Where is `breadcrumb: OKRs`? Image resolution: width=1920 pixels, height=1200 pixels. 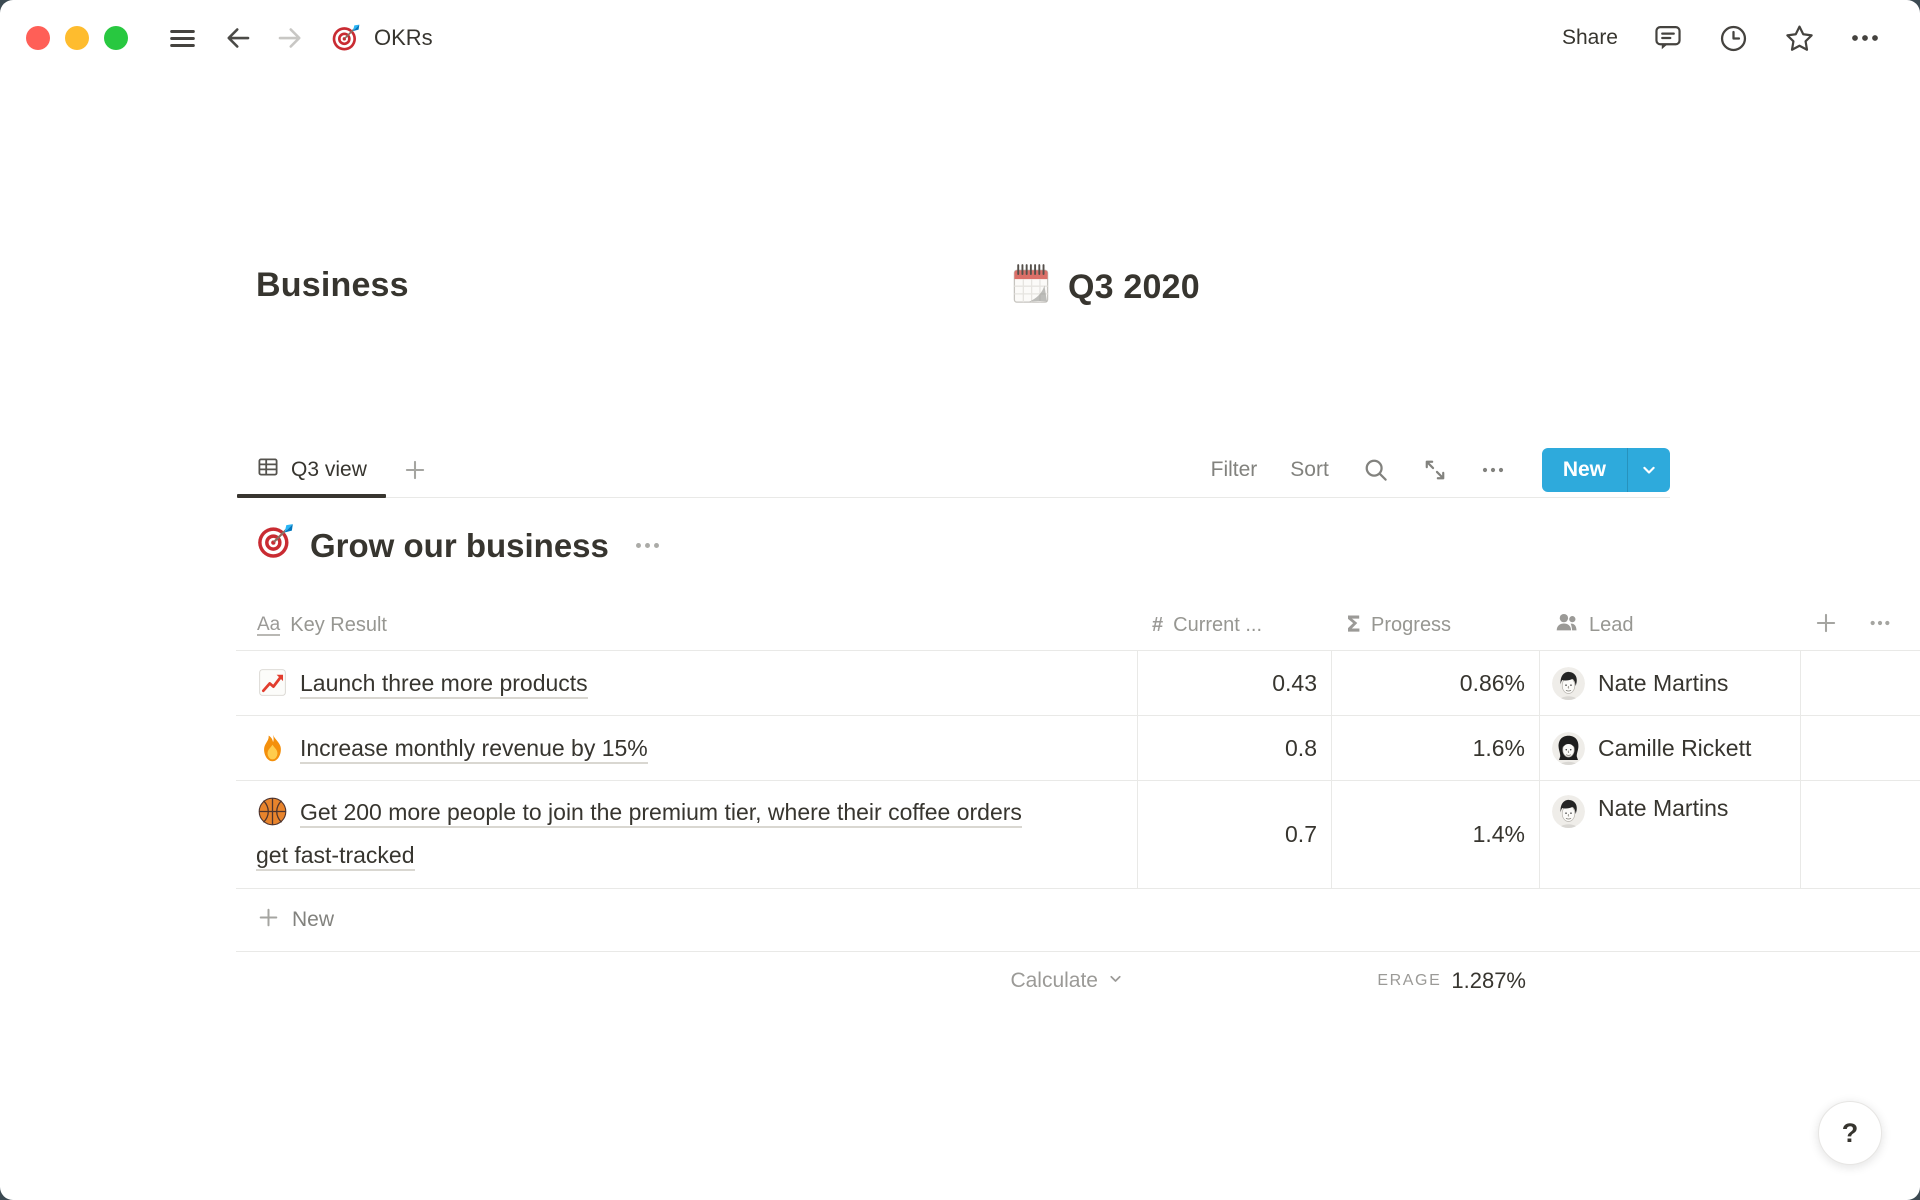 breadcrumb: OKRs is located at coordinates (382, 38).